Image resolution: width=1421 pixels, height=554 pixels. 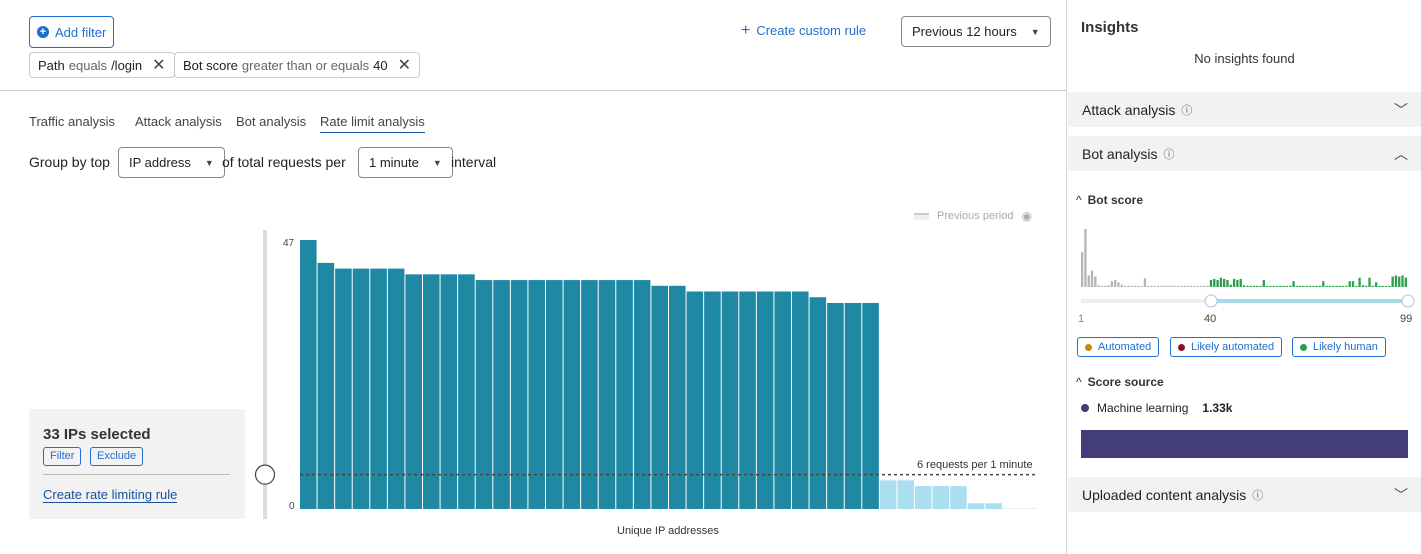 I want to click on x-axis-label: Unique IP addresses, so click(x=668, y=531).